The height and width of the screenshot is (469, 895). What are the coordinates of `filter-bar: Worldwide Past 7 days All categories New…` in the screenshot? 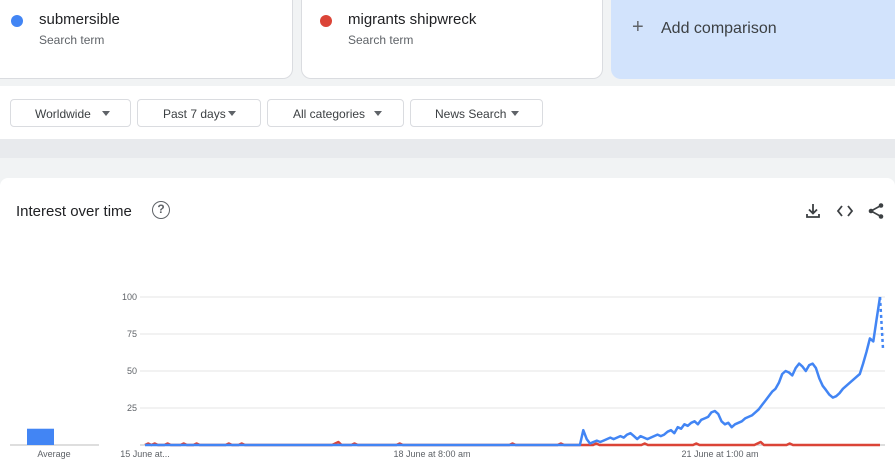 It's located at (447, 112).